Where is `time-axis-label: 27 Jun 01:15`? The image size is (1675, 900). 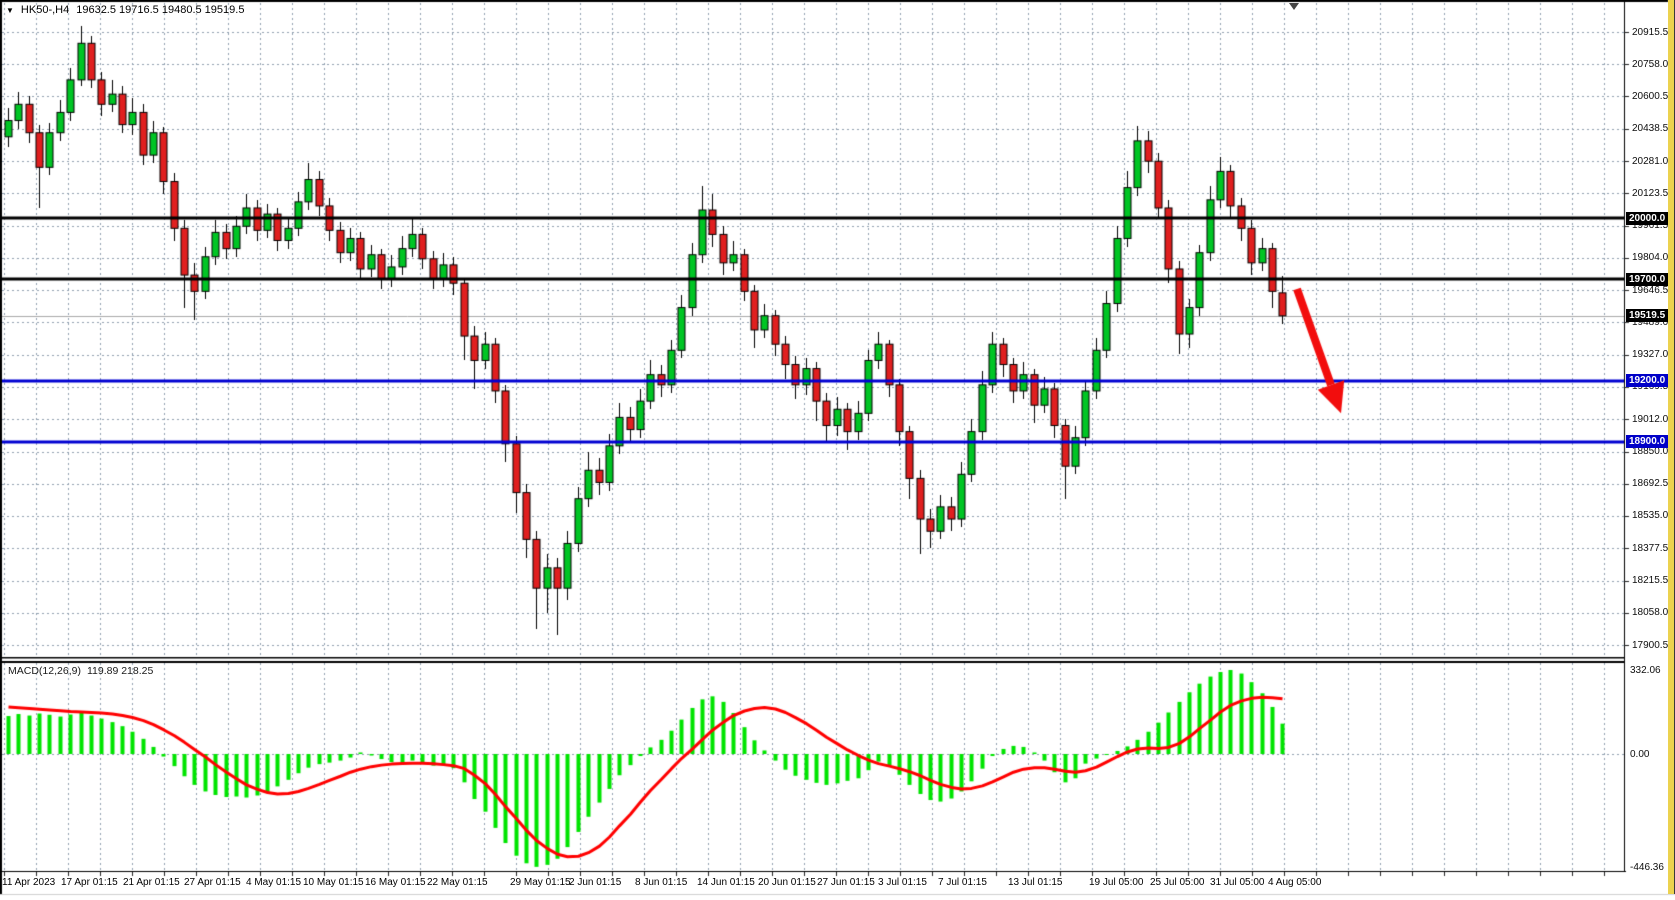
time-axis-label: 27 Jun 01:15 is located at coordinates (846, 882).